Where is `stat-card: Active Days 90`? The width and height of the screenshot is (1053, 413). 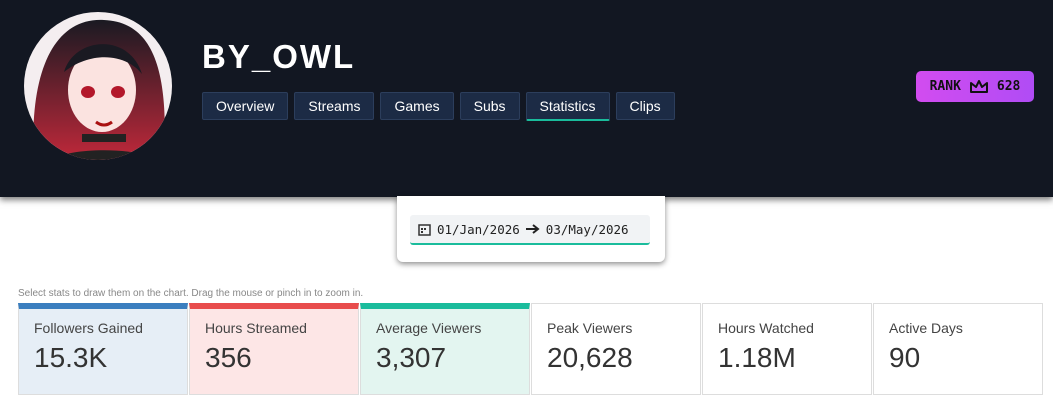 stat-card: Active Days 90 is located at coordinates (958, 349).